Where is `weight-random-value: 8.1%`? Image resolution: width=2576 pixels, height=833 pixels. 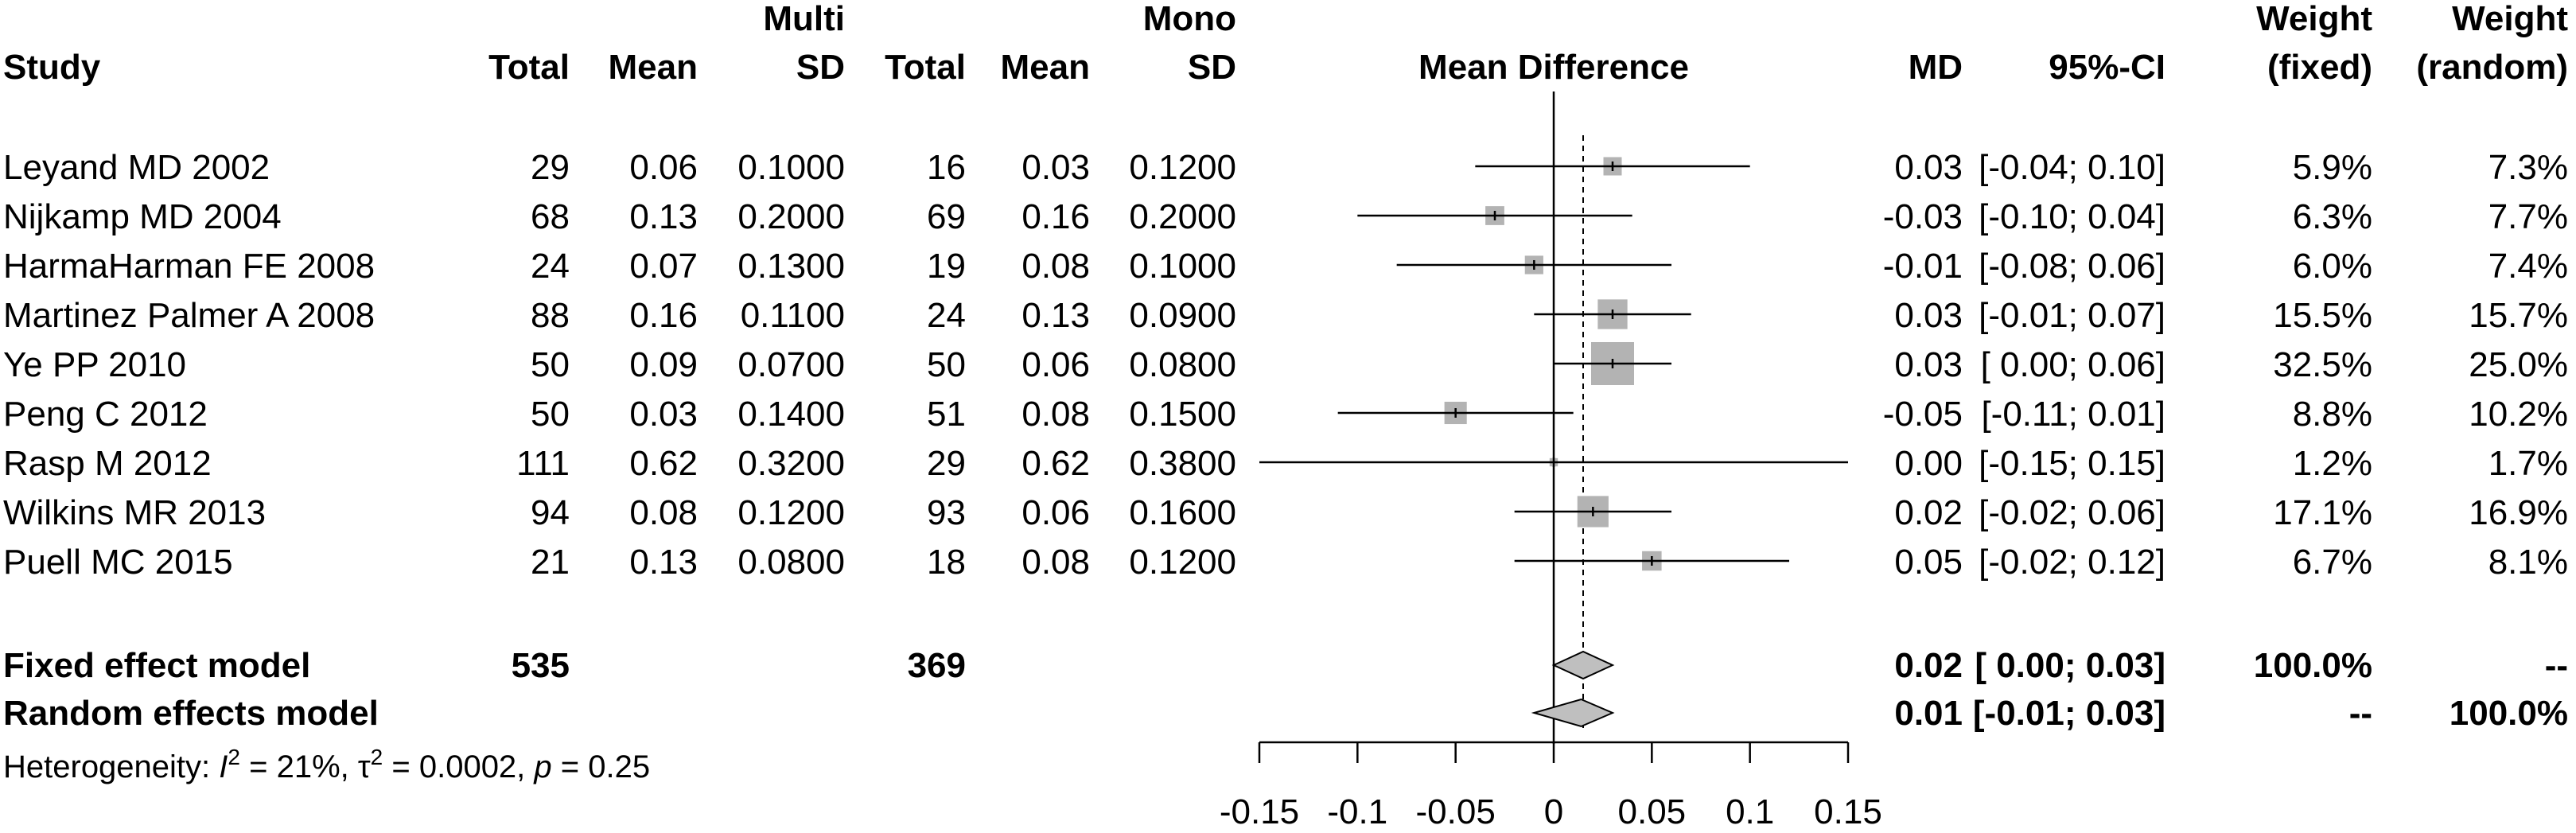
weight-random-value: 8.1% is located at coordinates (2528, 563).